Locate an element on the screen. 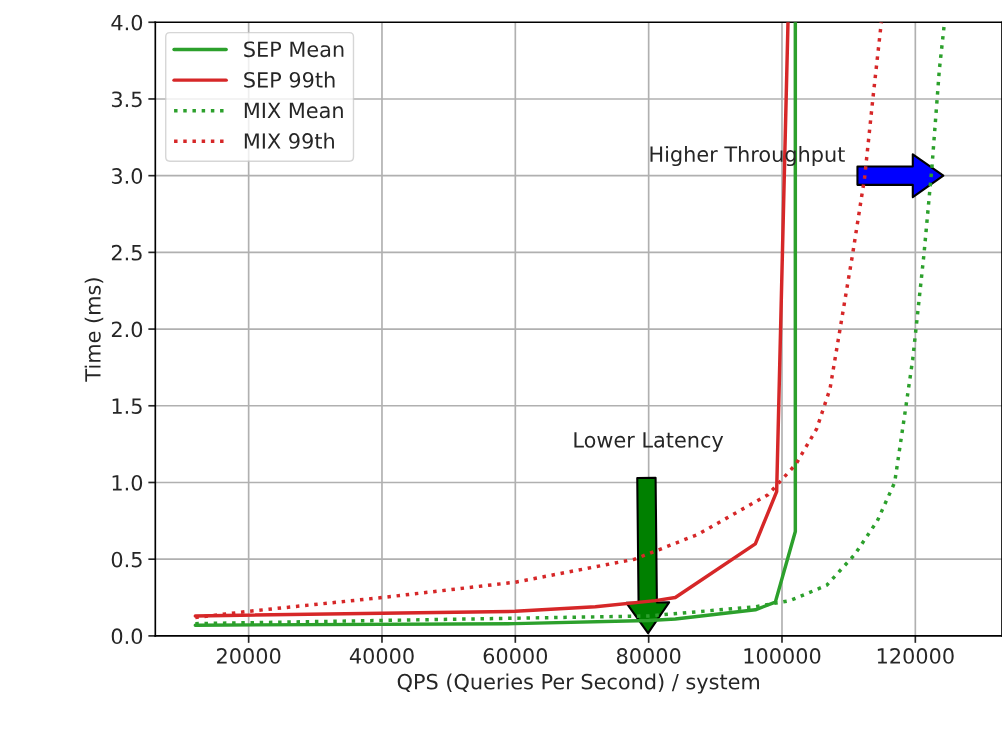 The height and width of the screenshot is (742, 1002). y-tick-label: 3.0 is located at coordinates (127, 176).